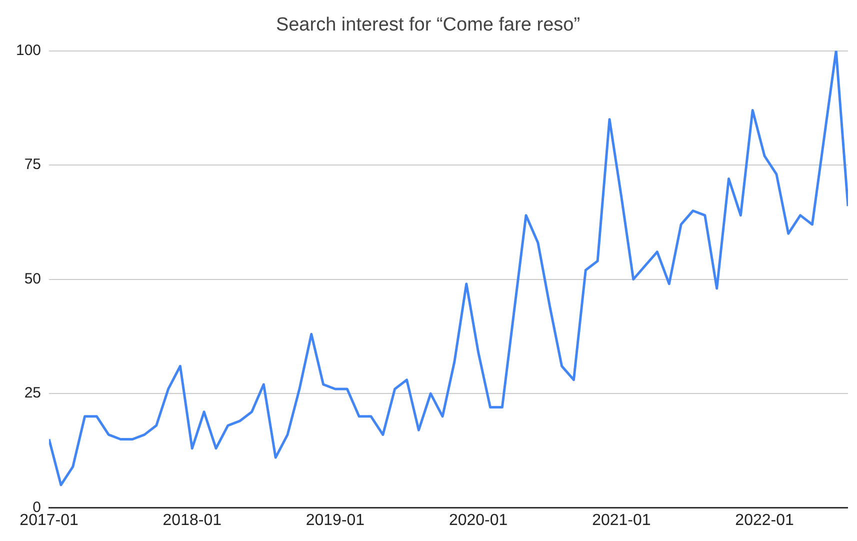 The width and height of the screenshot is (857, 541). Describe the element at coordinates (478, 520) in the screenshot. I see `x-tick-label: 2020-01` at that location.